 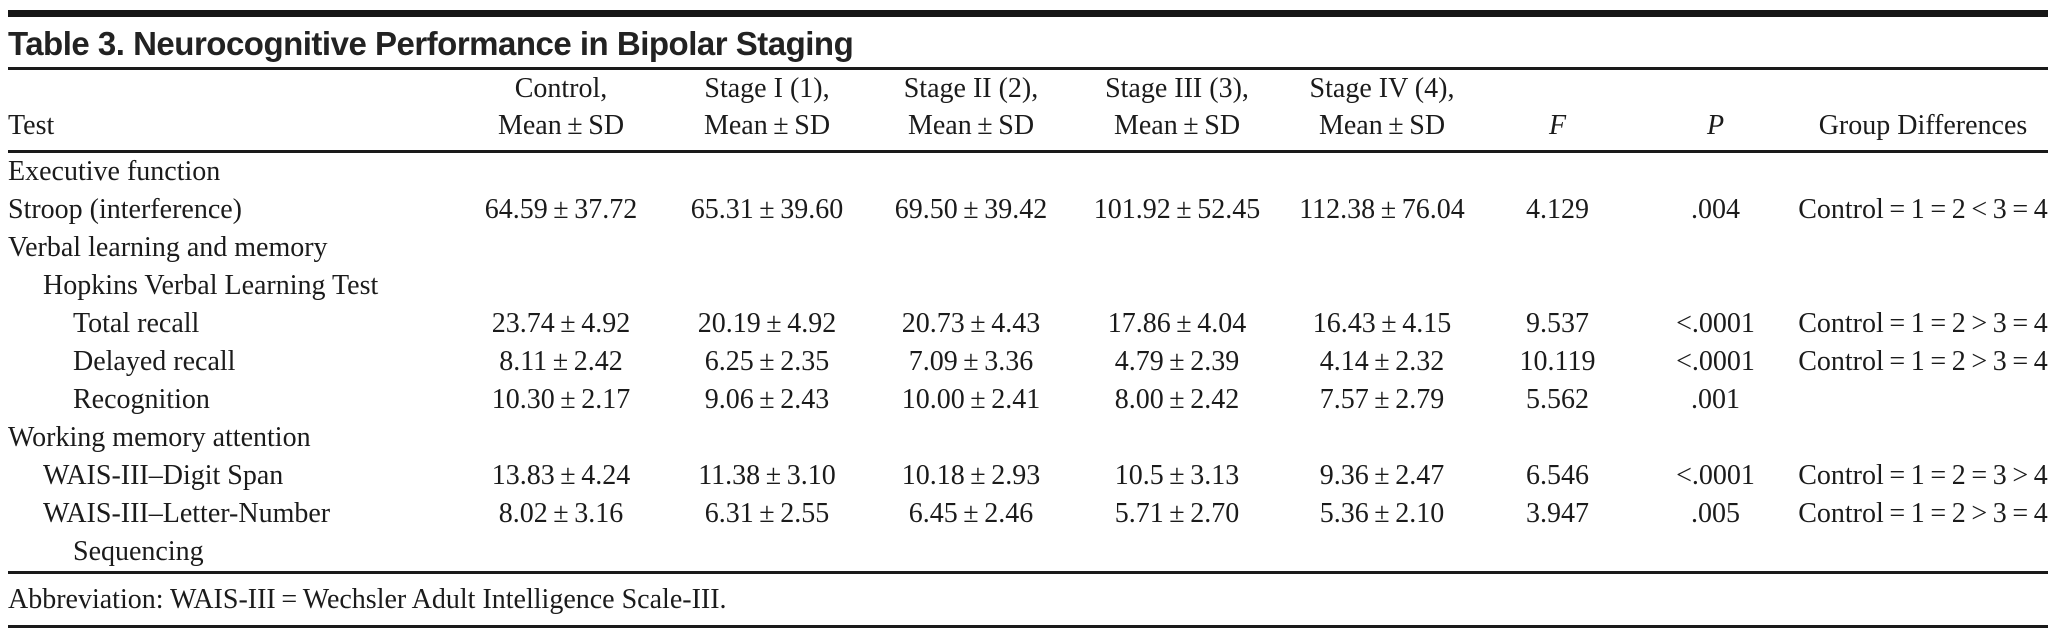 What do you see at coordinates (767, 361) in the screenshot?
I see `value-cell: 6.25 ± 2.35` at bounding box center [767, 361].